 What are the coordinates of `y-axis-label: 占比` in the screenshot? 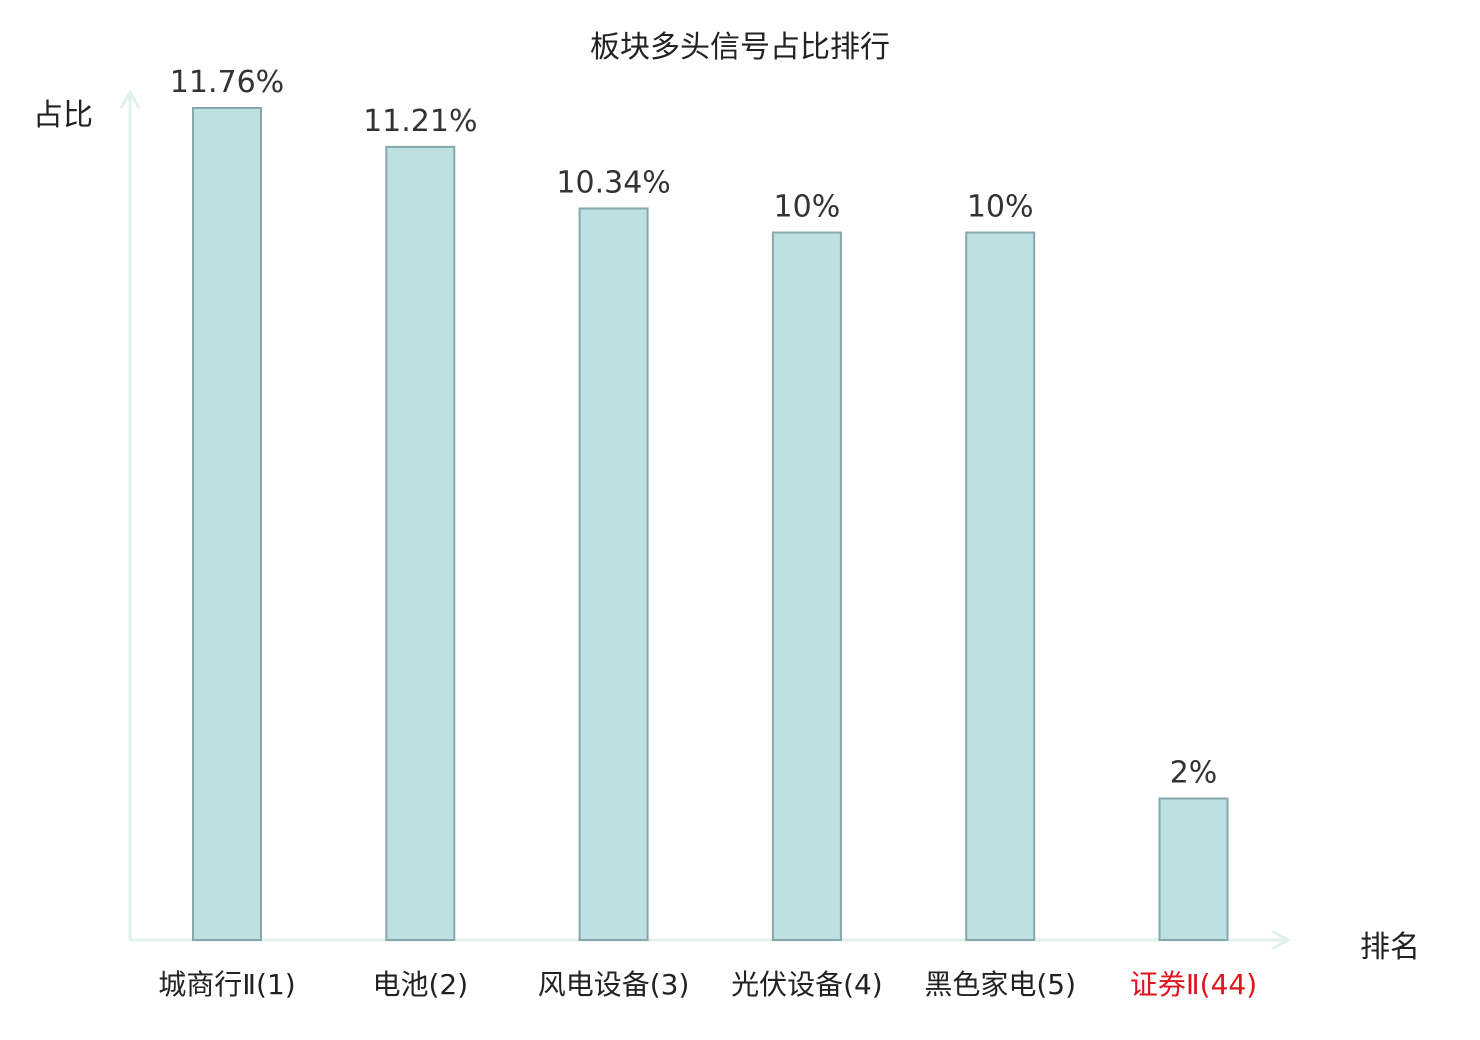 It's located at (63, 115).